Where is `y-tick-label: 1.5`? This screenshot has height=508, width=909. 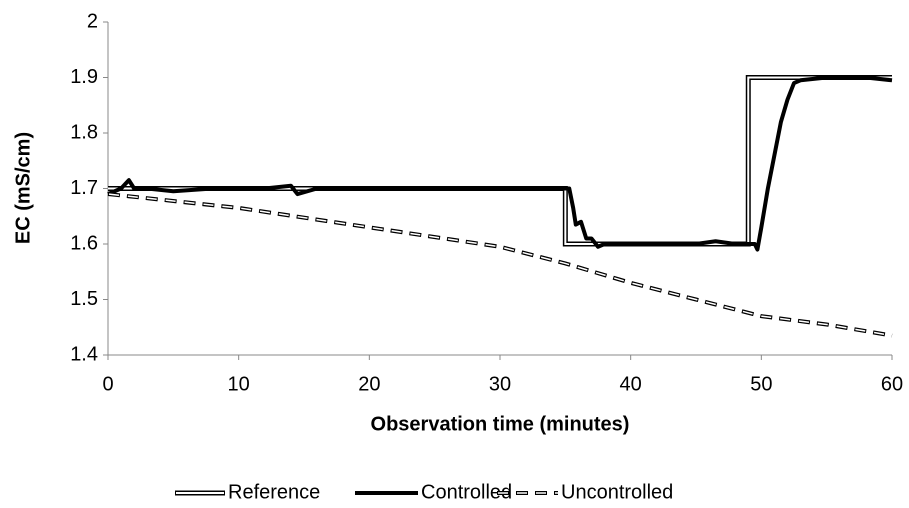 y-tick-label: 1.5 is located at coordinates (84, 299).